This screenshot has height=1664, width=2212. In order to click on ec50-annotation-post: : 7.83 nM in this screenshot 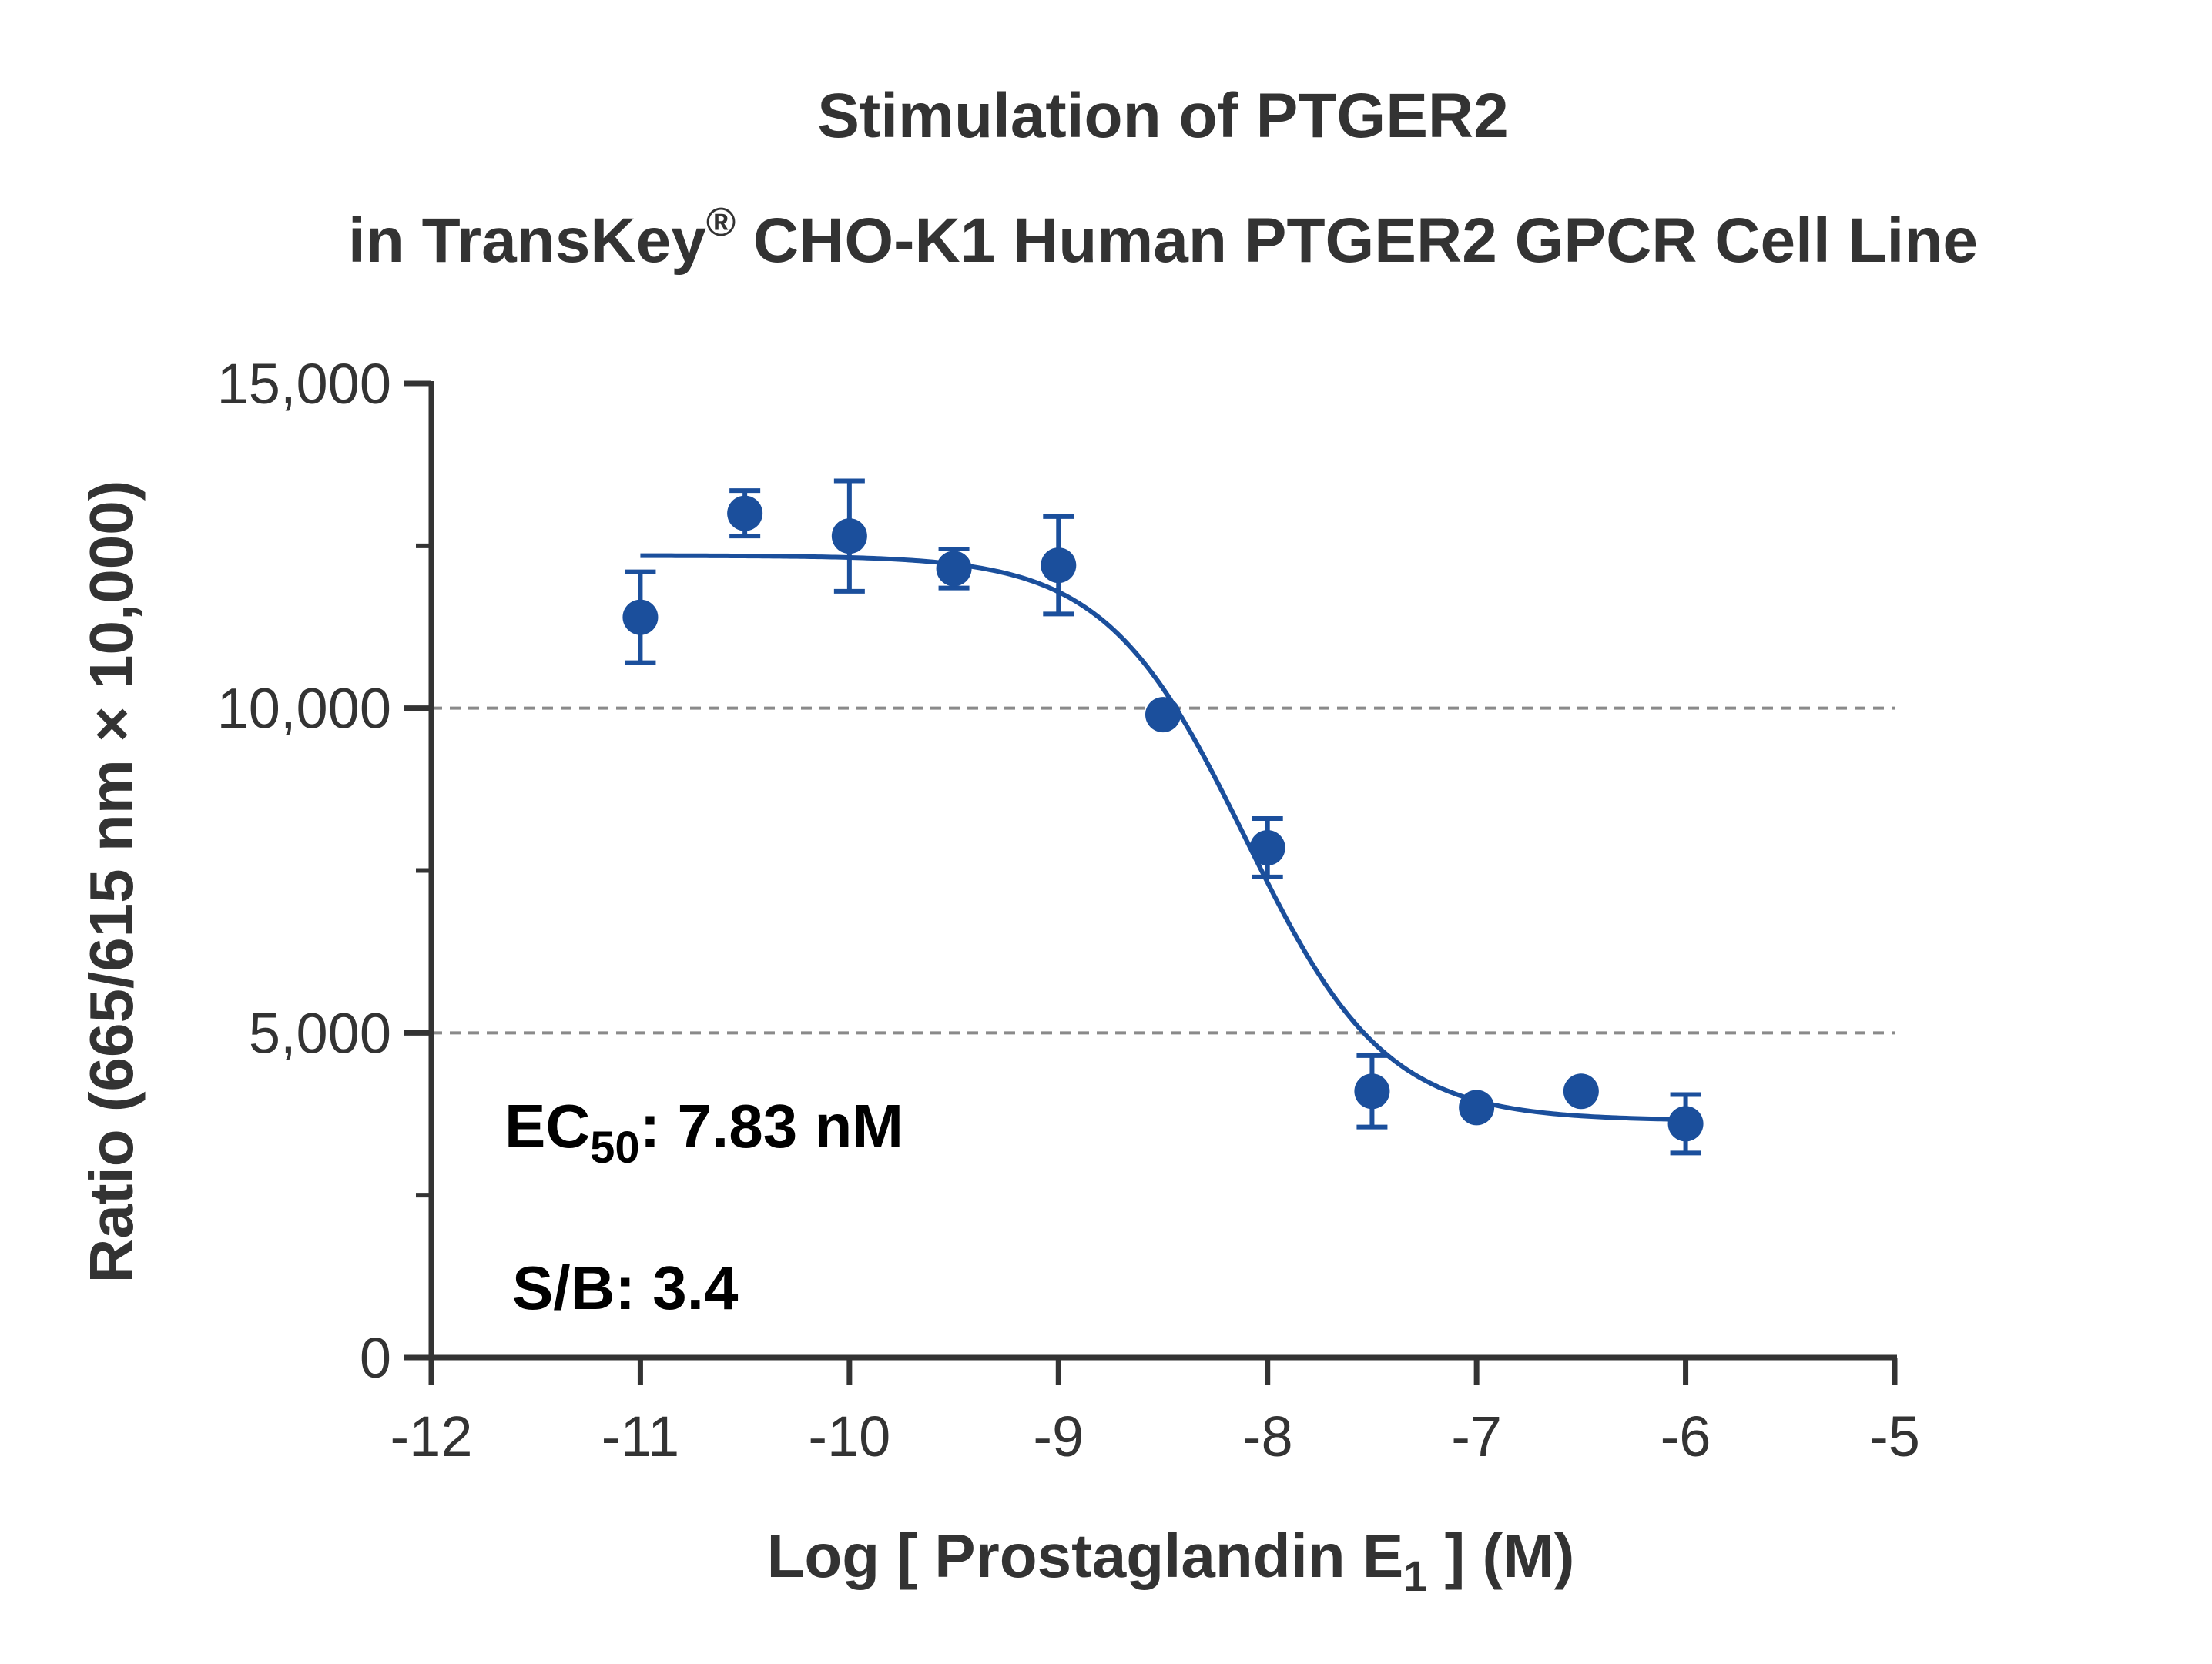, I will do `click(771, 1126)`.